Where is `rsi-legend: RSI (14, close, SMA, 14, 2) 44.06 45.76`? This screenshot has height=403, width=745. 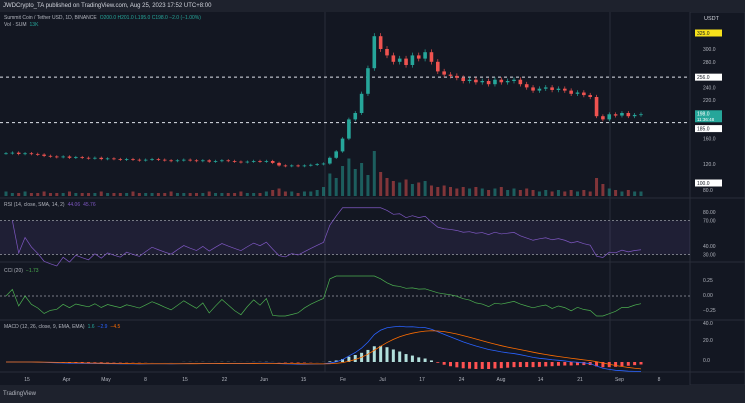 rsi-legend: RSI (14, close, SMA, 14, 2) 44.06 45.76 is located at coordinates (51, 205).